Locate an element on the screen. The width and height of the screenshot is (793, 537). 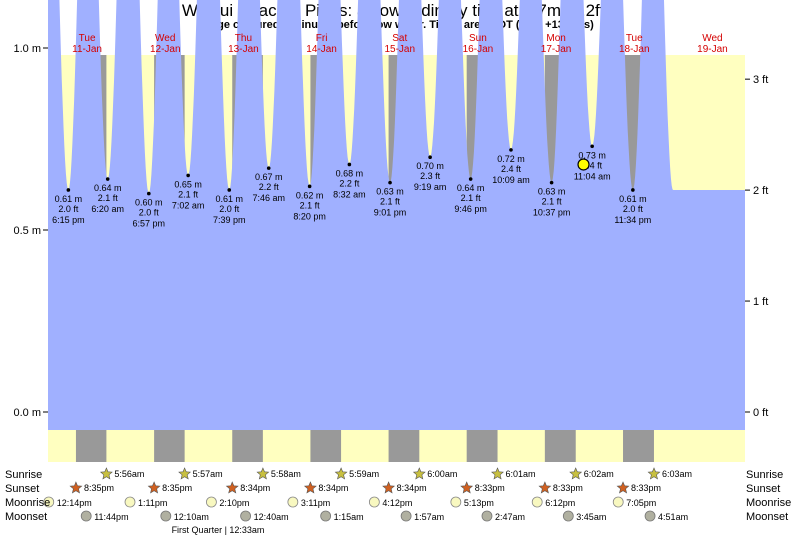
tide-m-23: 0.72 m is located at coordinates (511, 159).